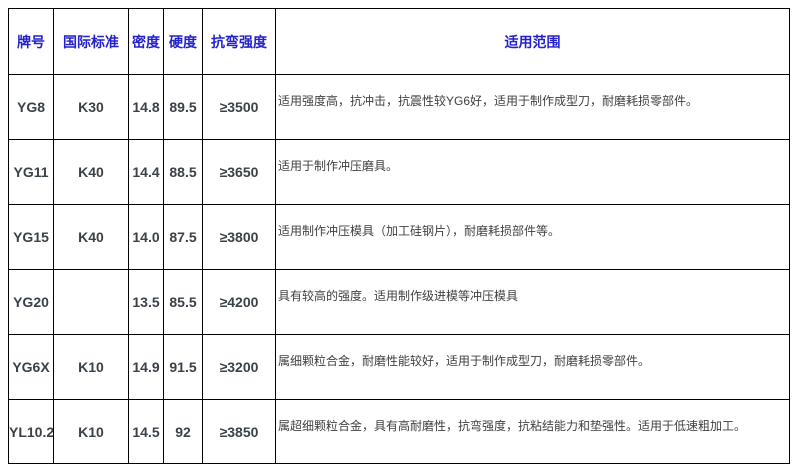  Describe the element at coordinates (183, 431) in the screenshot. I see `hardness-cell: 92` at that location.